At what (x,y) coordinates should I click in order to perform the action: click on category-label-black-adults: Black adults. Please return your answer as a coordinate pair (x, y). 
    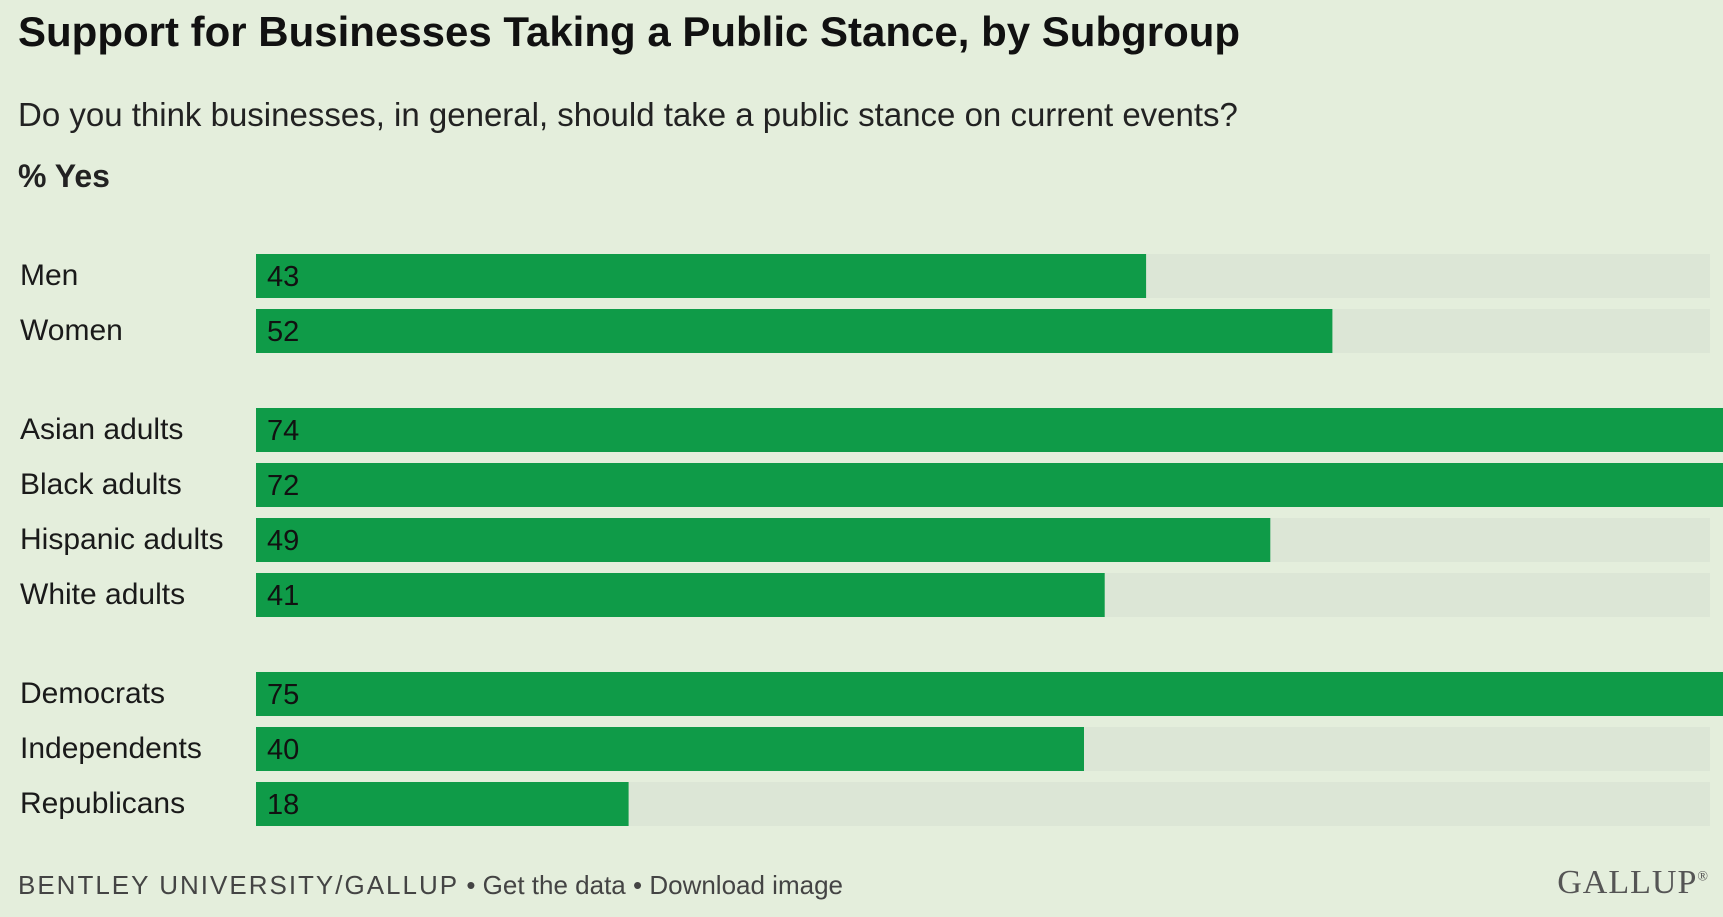
    Looking at the image, I should click on (101, 484).